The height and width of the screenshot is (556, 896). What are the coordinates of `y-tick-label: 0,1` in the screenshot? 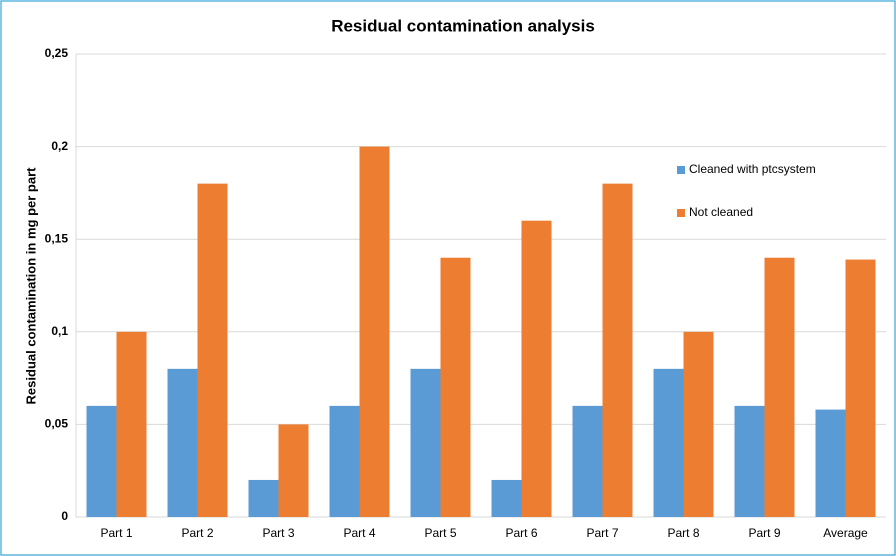 It's located at (59, 331).